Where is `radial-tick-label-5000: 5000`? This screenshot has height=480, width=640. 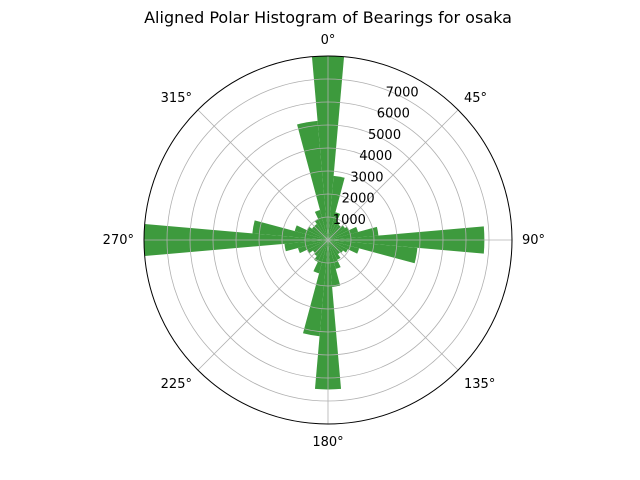 radial-tick-label-5000: 5000 is located at coordinates (384, 135).